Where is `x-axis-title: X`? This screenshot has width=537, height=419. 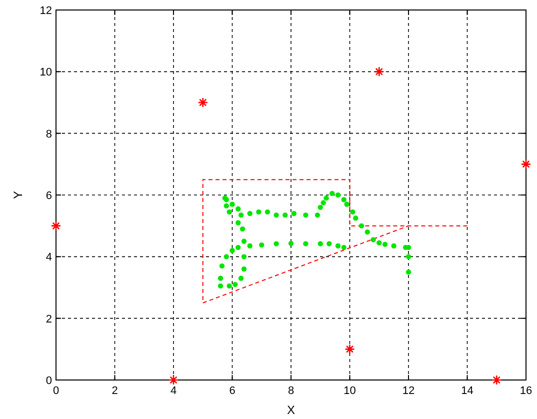 x-axis-title: X is located at coordinates (291, 410).